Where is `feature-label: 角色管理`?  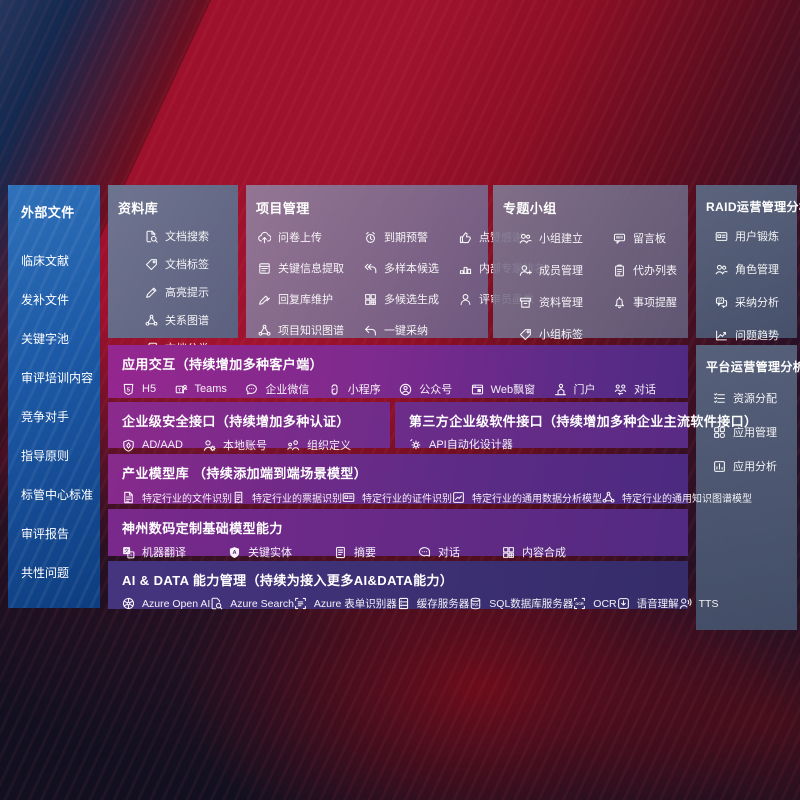 feature-label: 角色管理 is located at coordinates (757, 270).